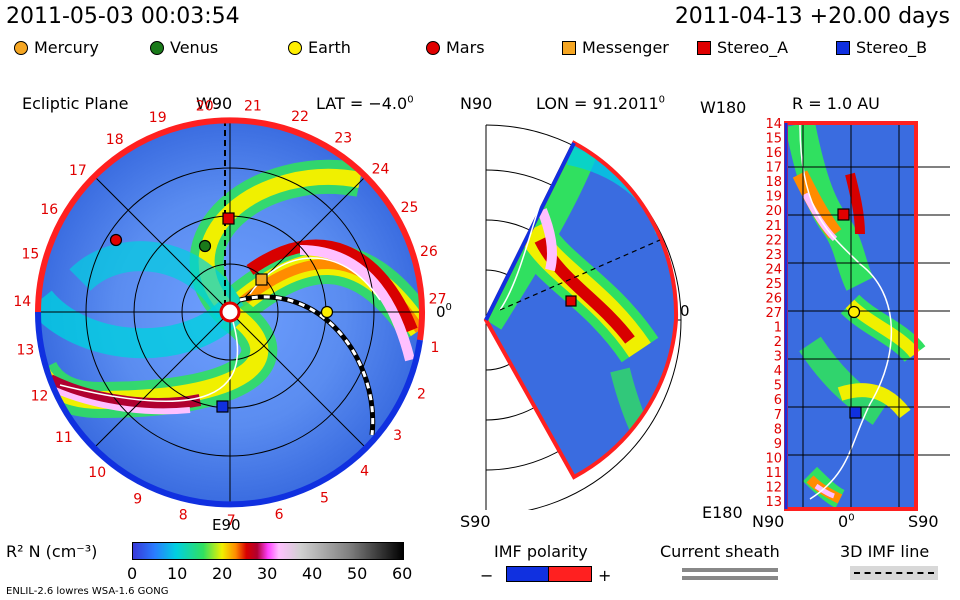  Describe the element at coordinates (49, 210) in the screenshot. I see `carrington-tick-label: 16` at that location.